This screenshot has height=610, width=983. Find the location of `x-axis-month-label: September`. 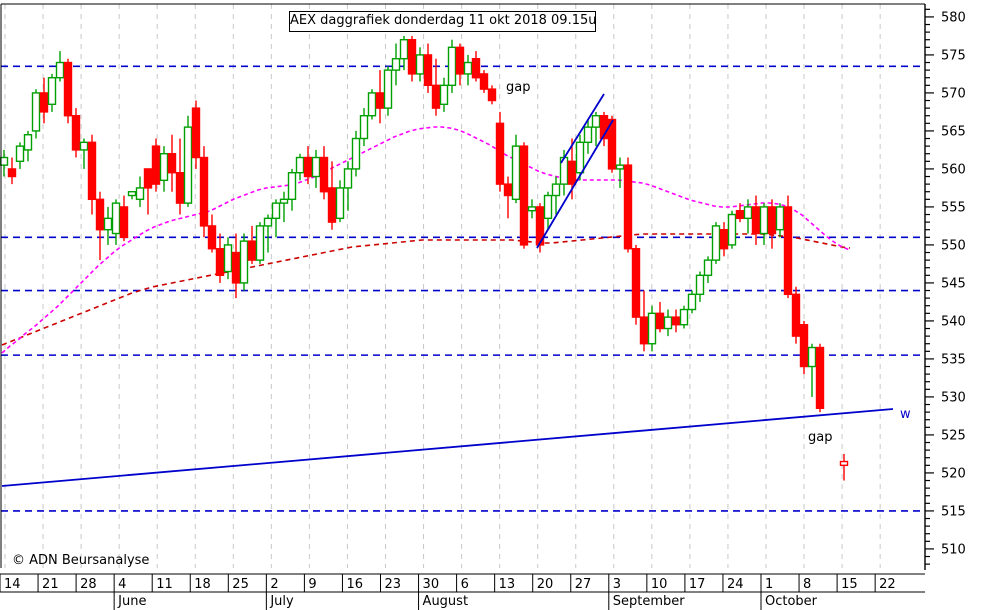

x-axis-month-label: September is located at coordinates (649, 601).